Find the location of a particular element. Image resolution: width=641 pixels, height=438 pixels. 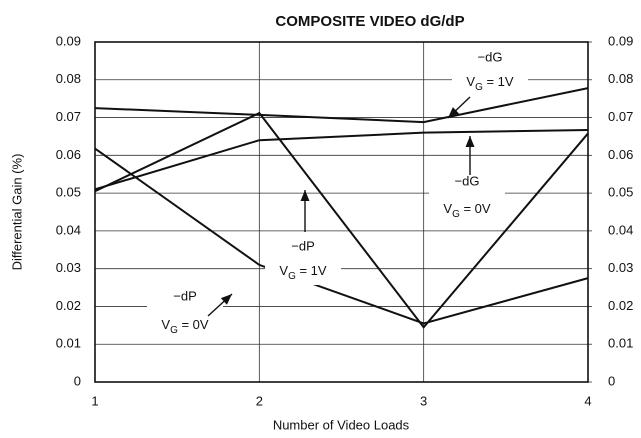

y-tick-label: 0.07 is located at coordinates (68, 116).